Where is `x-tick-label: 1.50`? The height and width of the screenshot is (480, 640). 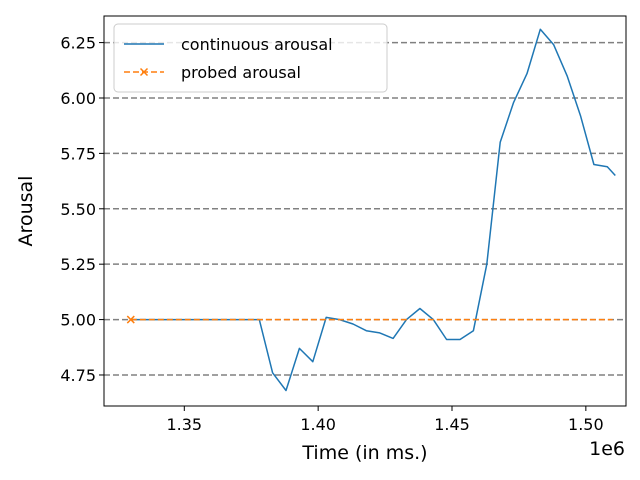 x-tick-label: 1.50 is located at coordinates (586, 424).